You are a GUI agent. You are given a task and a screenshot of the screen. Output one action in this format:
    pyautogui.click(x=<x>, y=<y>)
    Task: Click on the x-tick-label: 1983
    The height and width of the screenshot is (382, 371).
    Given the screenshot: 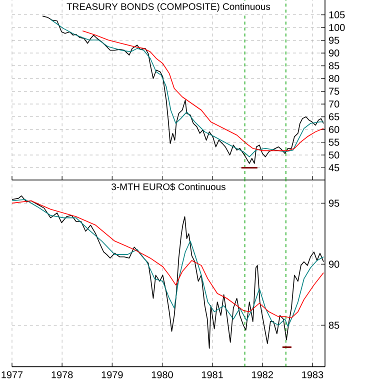 What is the action you would take?
    pyautogui.click(x=313, y=374)
    